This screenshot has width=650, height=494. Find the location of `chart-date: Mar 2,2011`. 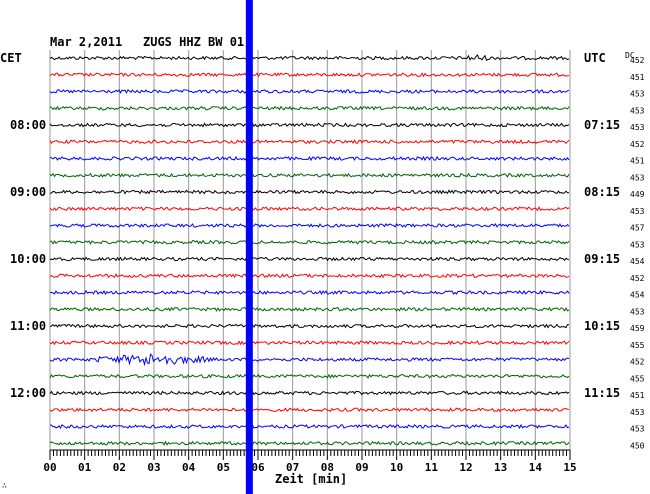

chart-date: Mar 2,2011 is located at coordinates (86, 42).